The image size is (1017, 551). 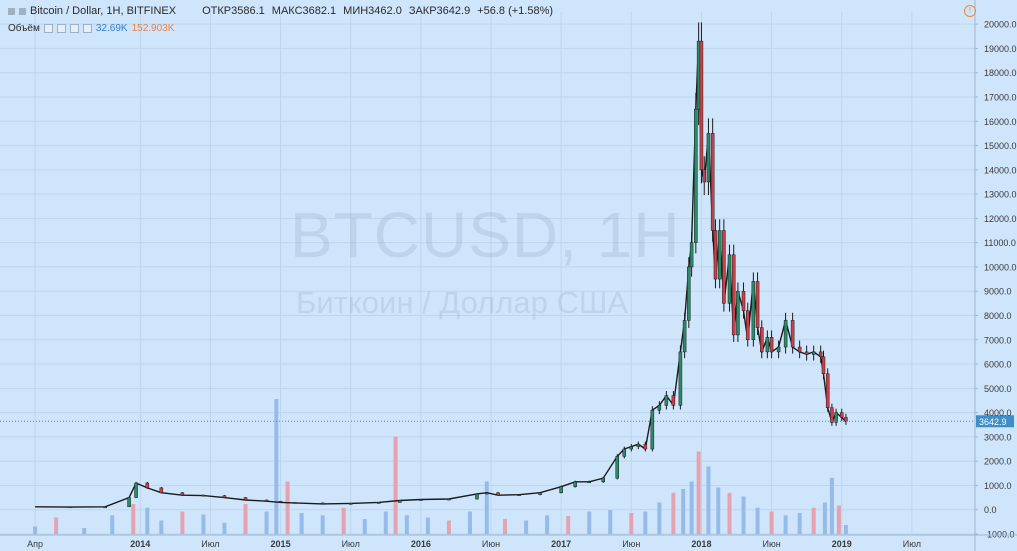 I want to click on collapse-icon, so click(x=11, y=11).